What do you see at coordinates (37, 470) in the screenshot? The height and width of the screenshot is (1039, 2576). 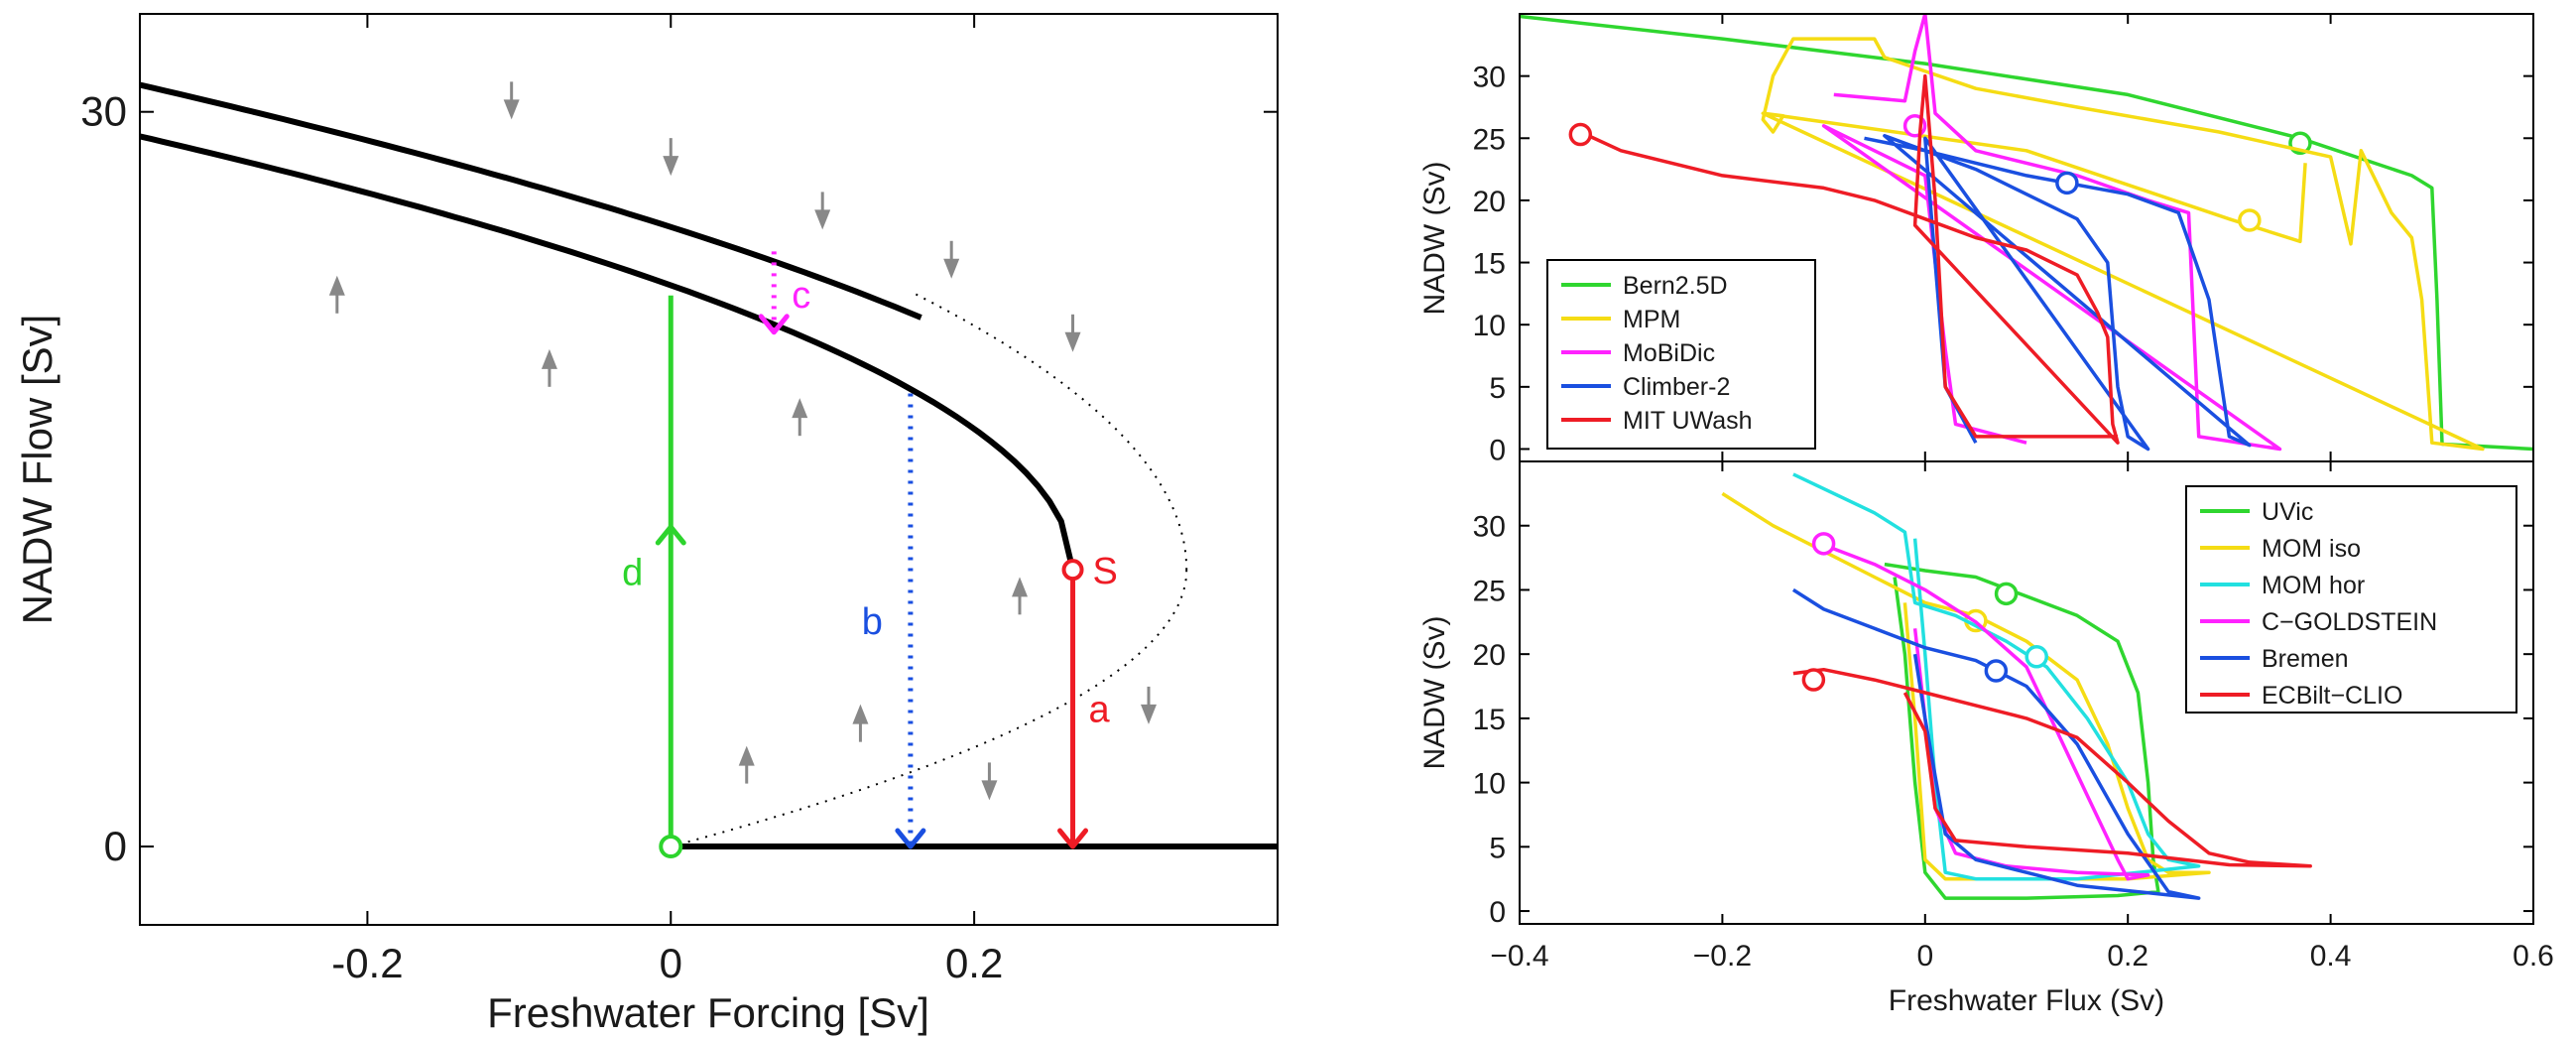 I see `left-y-axis-label: NADW Flow [Sv]` at bounding box center [37, 470].